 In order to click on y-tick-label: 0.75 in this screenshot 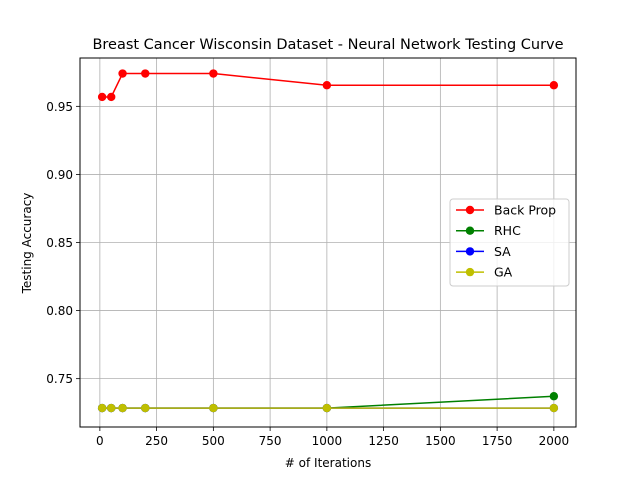, I will do `click(59, 379)`.